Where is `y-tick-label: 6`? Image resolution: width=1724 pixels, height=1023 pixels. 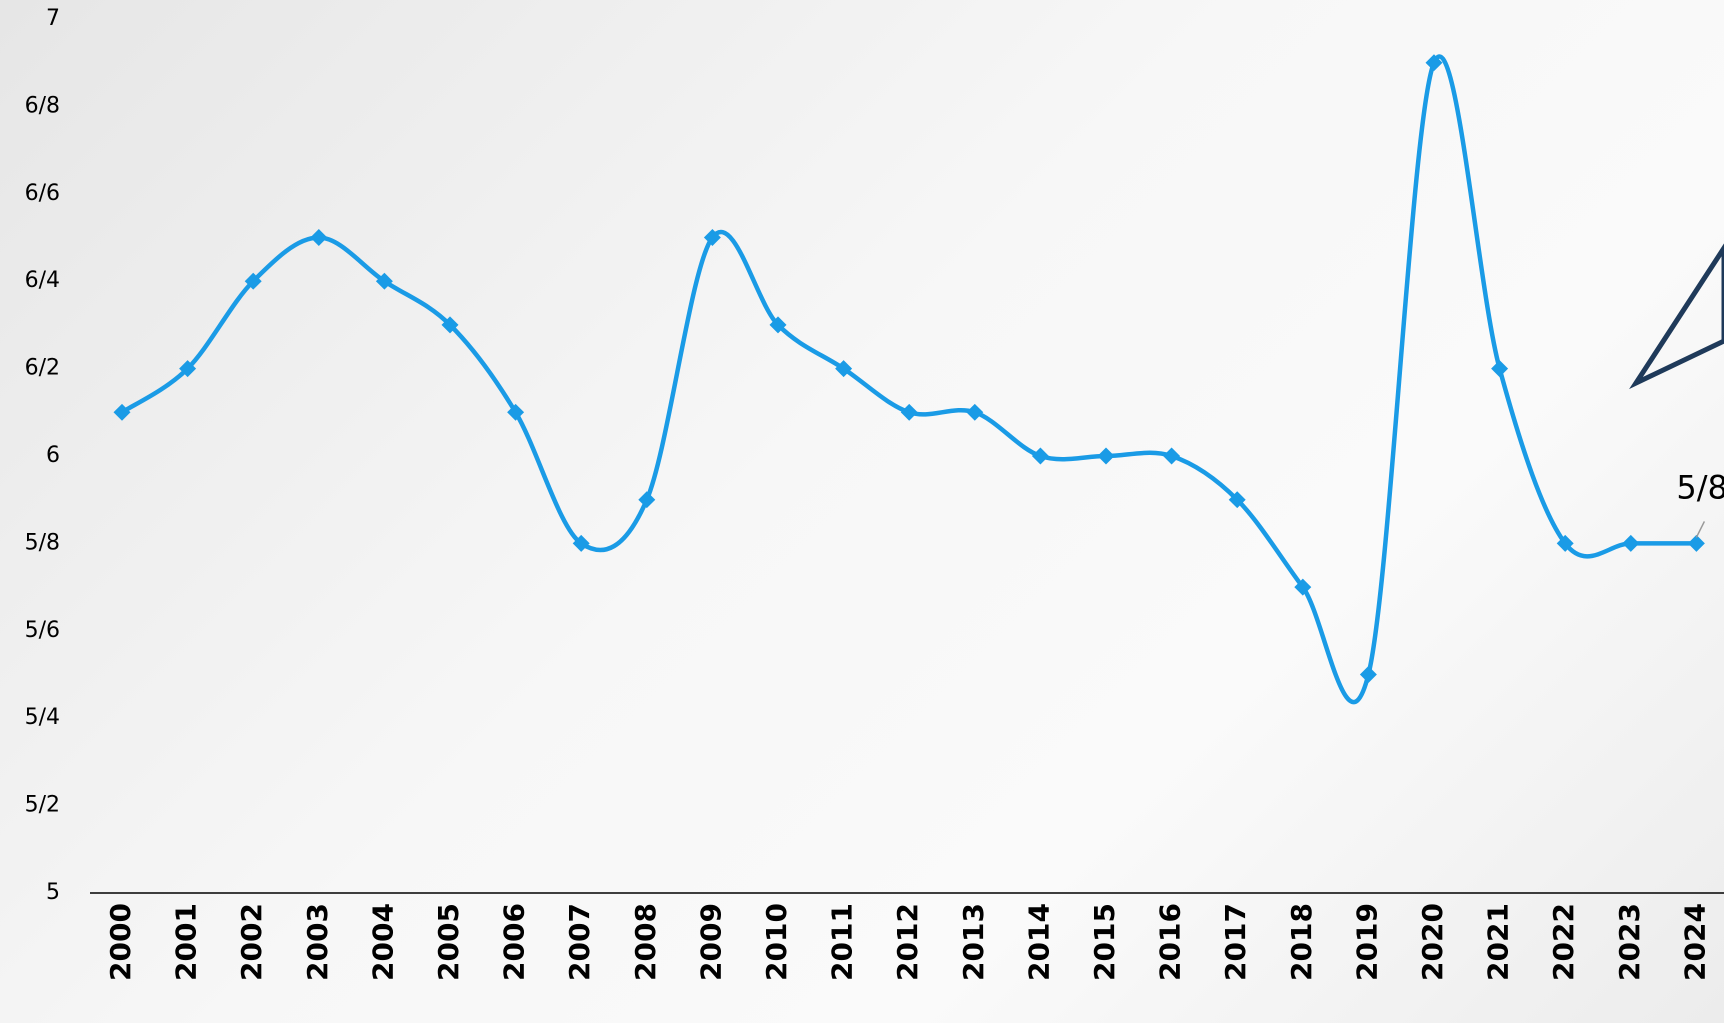
y-tick-label: 6 is located at coordinates (53, 455).